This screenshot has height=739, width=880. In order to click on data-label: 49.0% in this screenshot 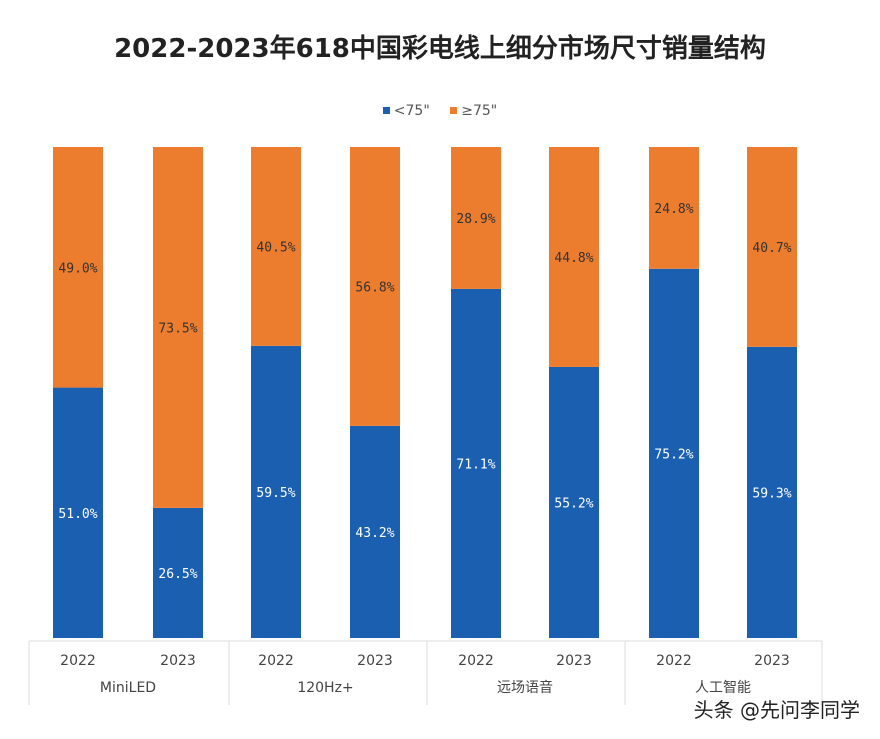, I will do `click(77, 268)`.